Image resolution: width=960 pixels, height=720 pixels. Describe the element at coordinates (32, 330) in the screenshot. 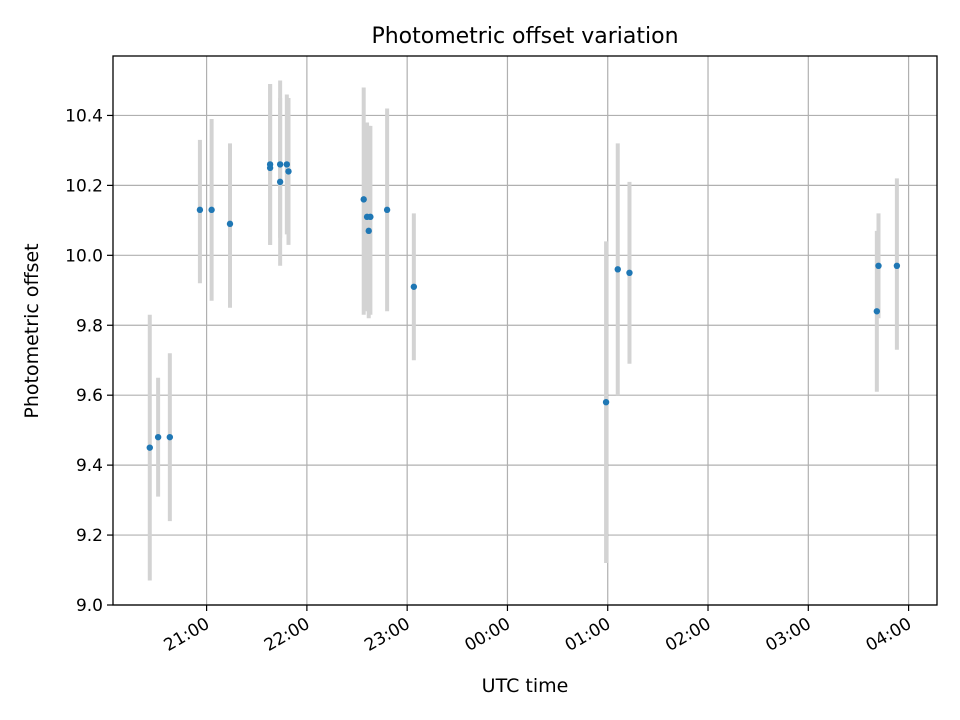

I see `y-axis-label: Photometric offset` at that location.